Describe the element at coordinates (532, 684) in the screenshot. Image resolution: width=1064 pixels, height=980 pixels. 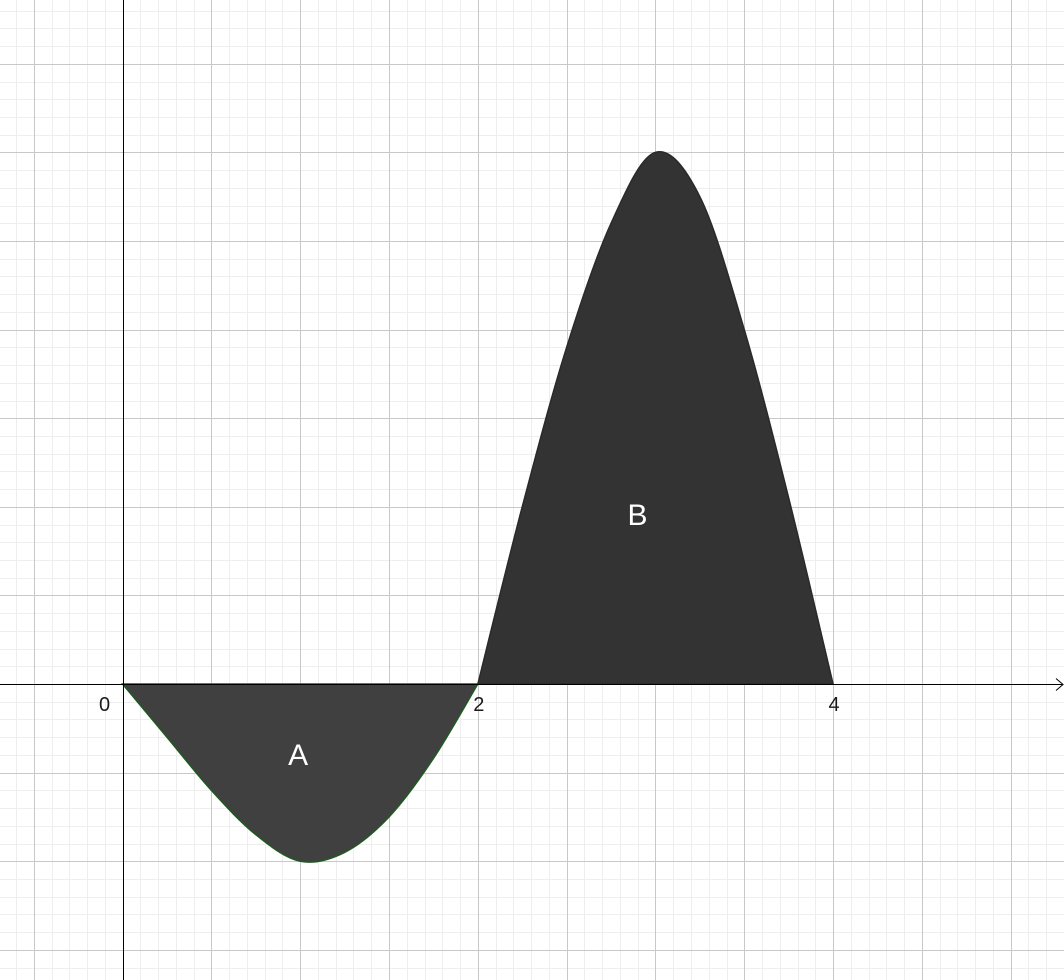
I see `x-axis` at that location.